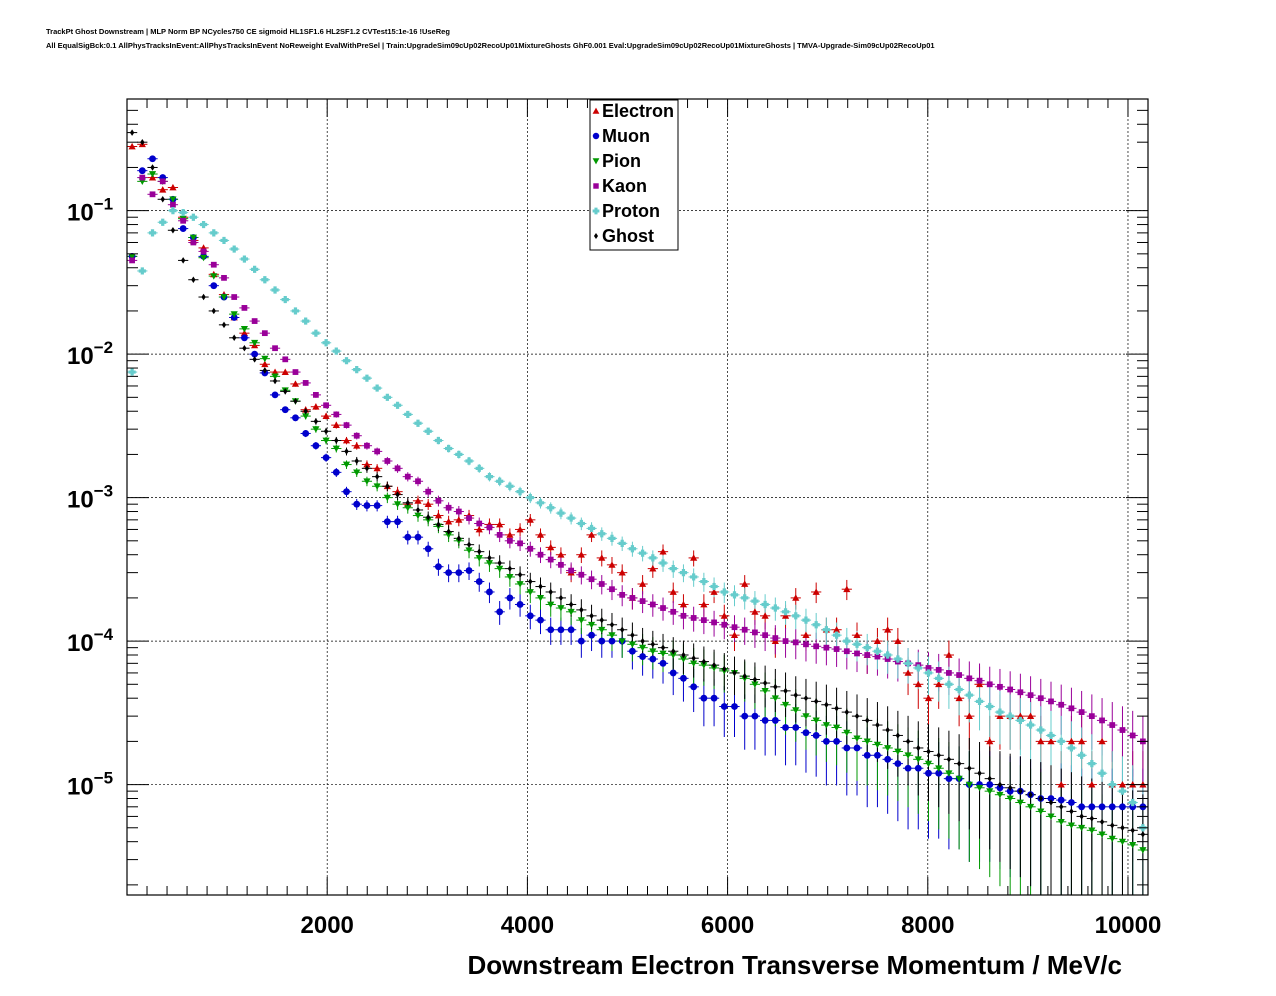 The width and height of the screenshot is (1276, 996). Describe the element at coordinates (634, 175) in the screenshot. I see `legend-box` at that location.